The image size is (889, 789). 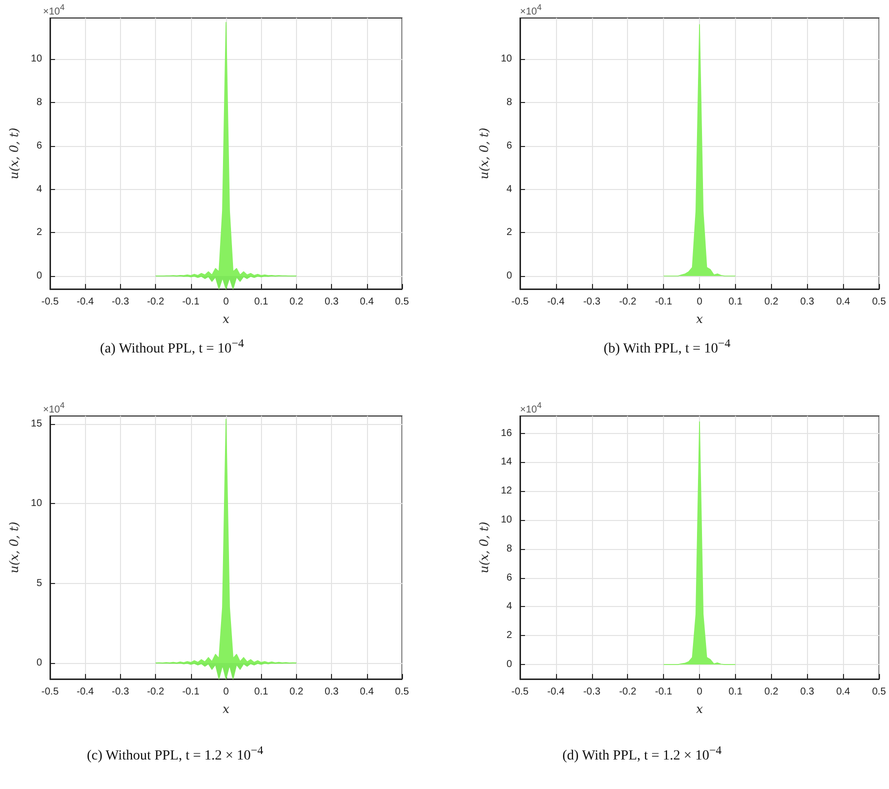 I want to click on text: (c) Without PPL, t = 1.2 × 10$^{−4}$, so click(x=175, y=754).